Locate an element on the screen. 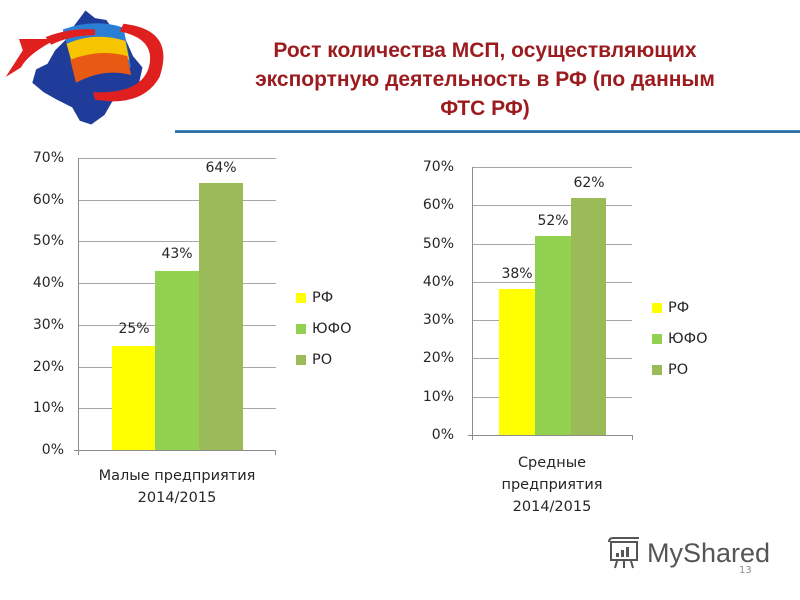  bar-label-ro: 62% is located at coordinates (589, 183).